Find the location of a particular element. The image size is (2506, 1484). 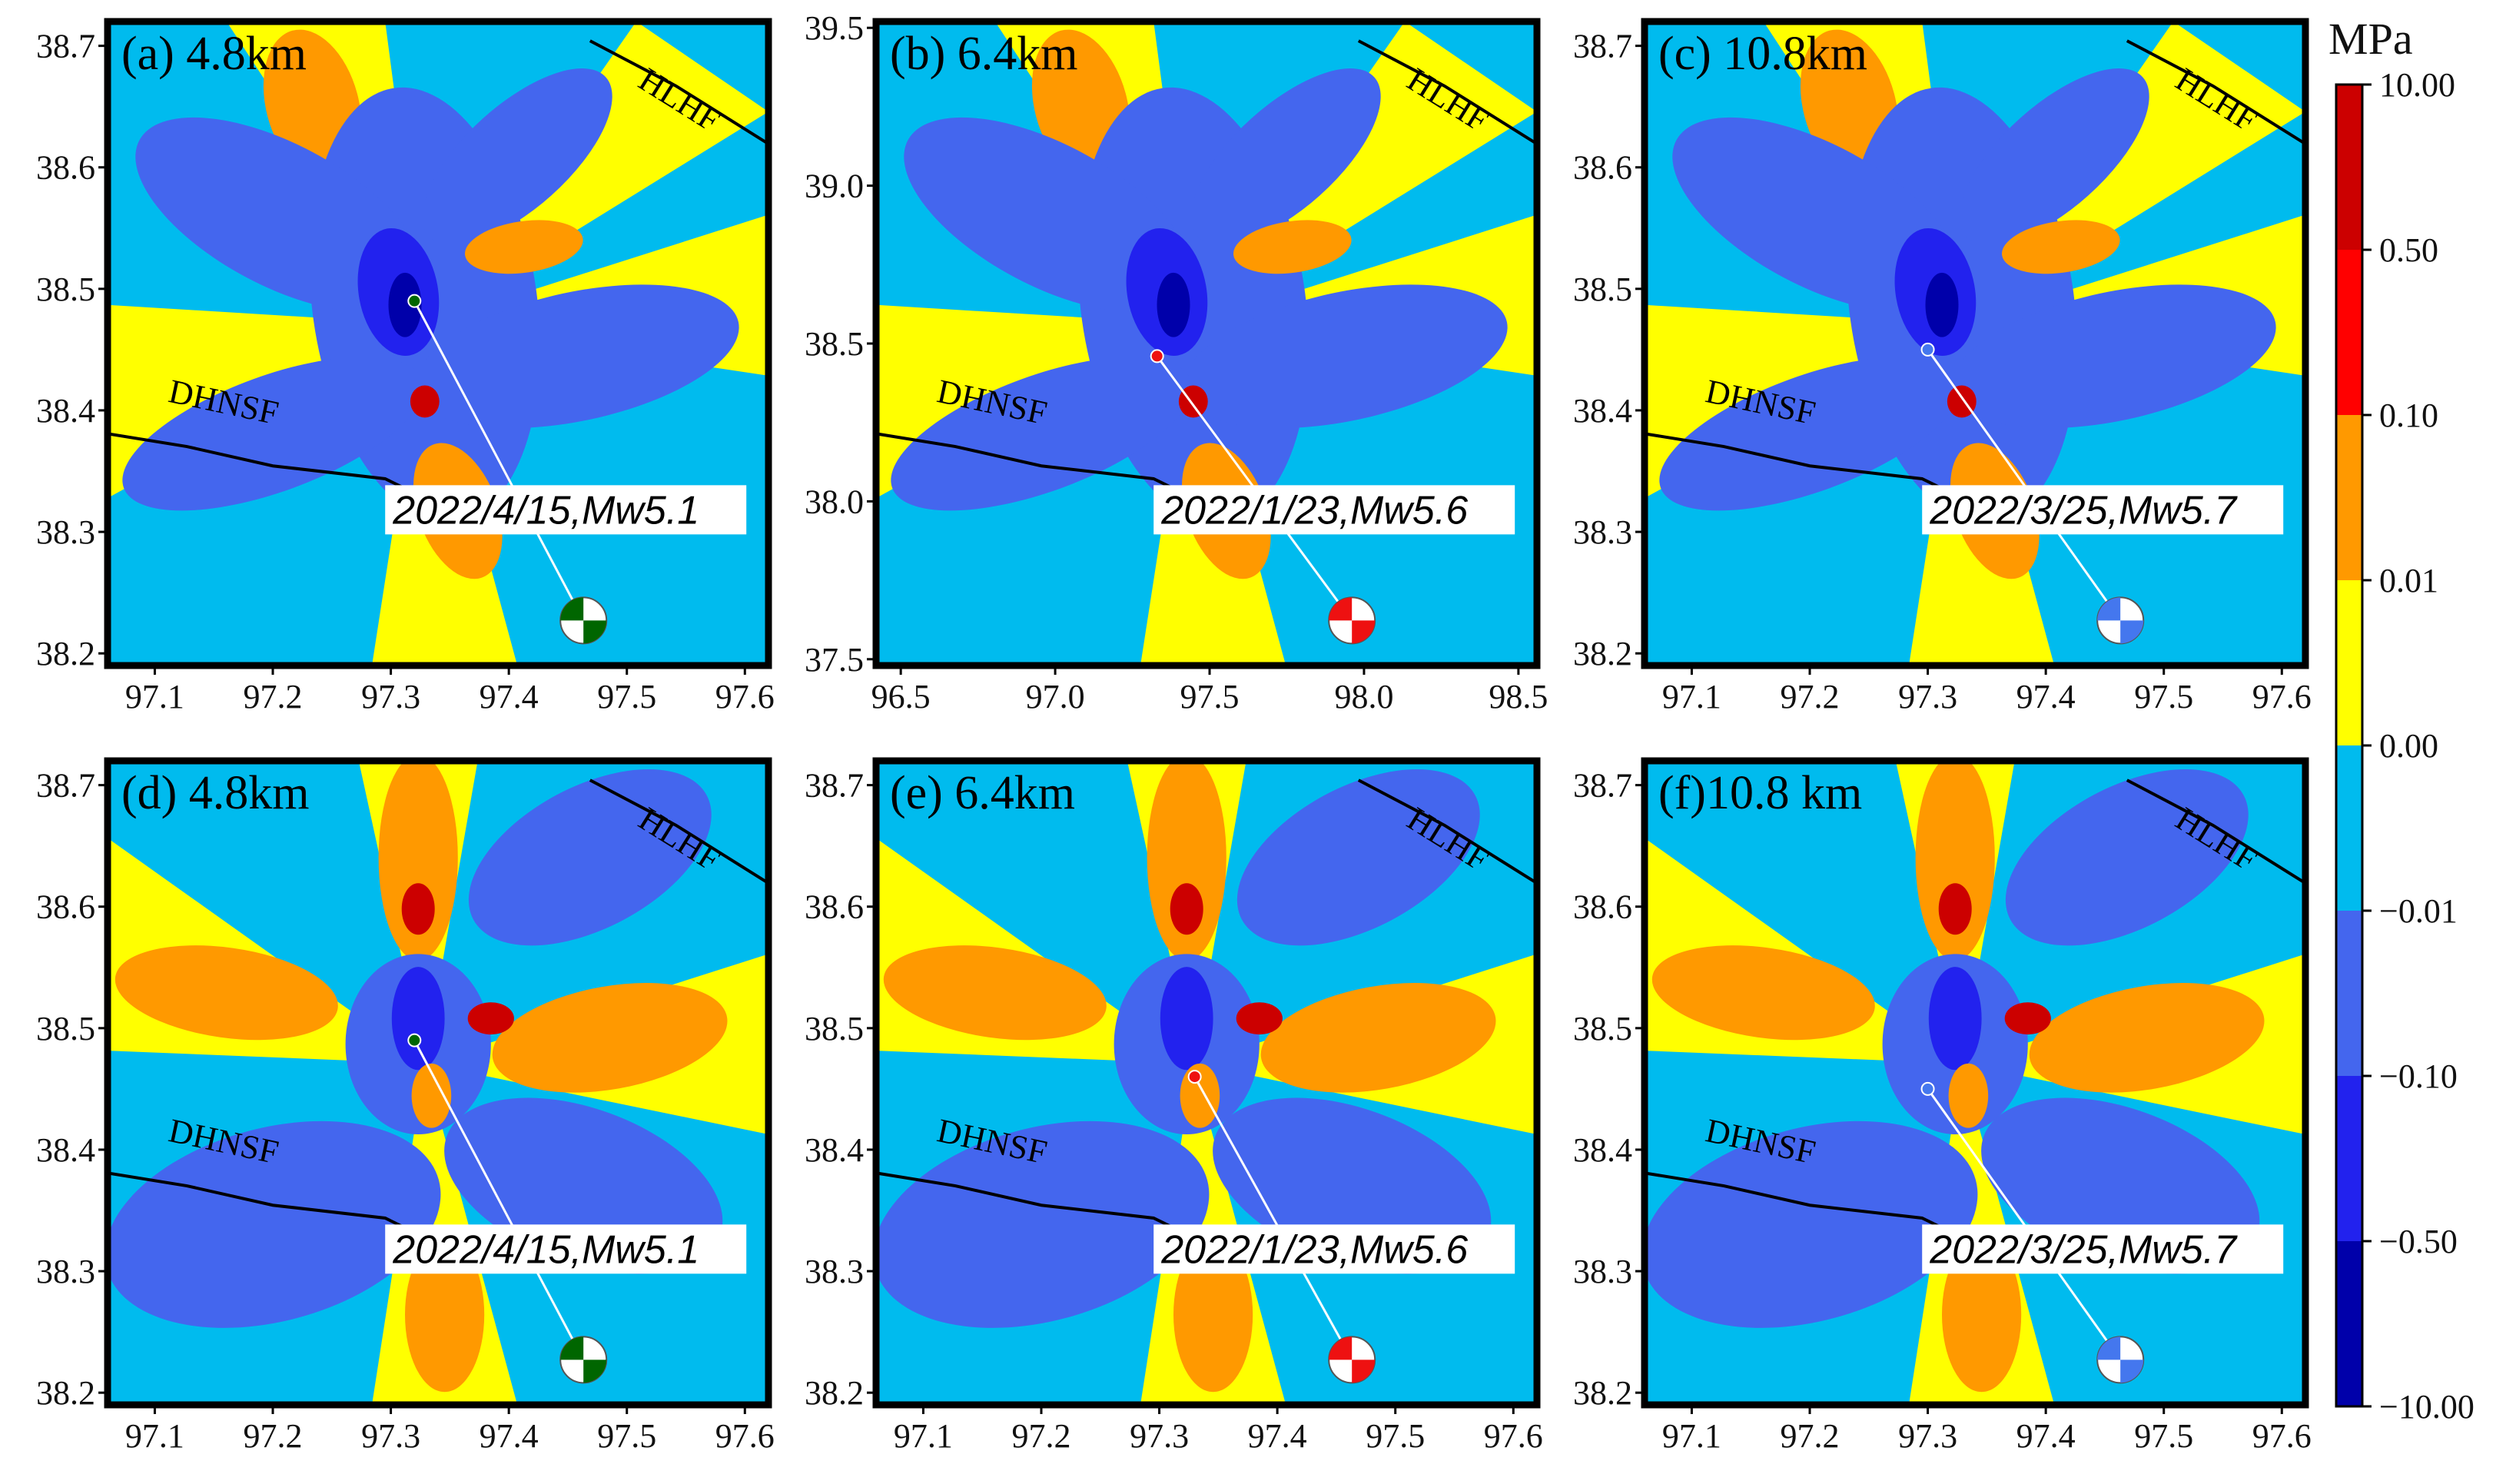

leader-line is located at coordinates (499, 461).